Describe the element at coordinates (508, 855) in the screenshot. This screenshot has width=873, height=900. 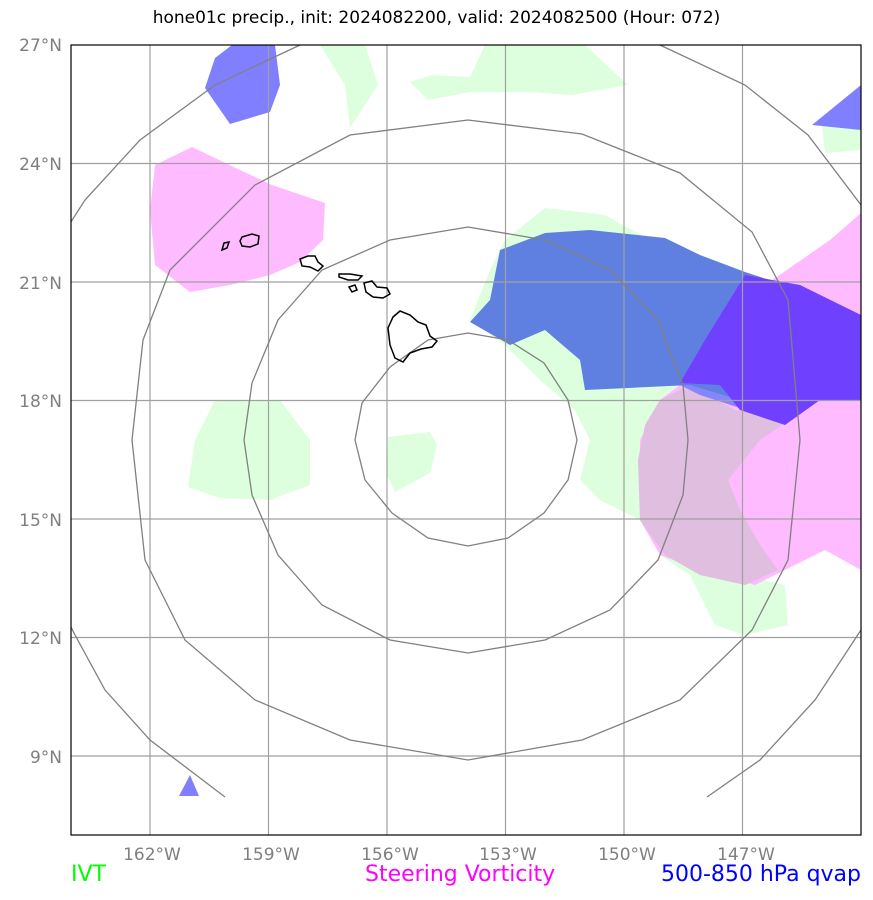
I see `lon-tick-label: 153°W` at that location.